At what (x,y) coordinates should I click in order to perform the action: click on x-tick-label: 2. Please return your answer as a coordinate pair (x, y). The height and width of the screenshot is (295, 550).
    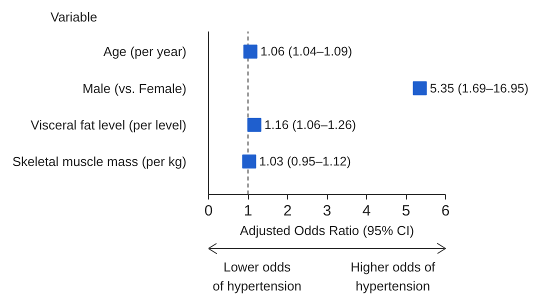
    Looking at the image, I should click on (287, 211).